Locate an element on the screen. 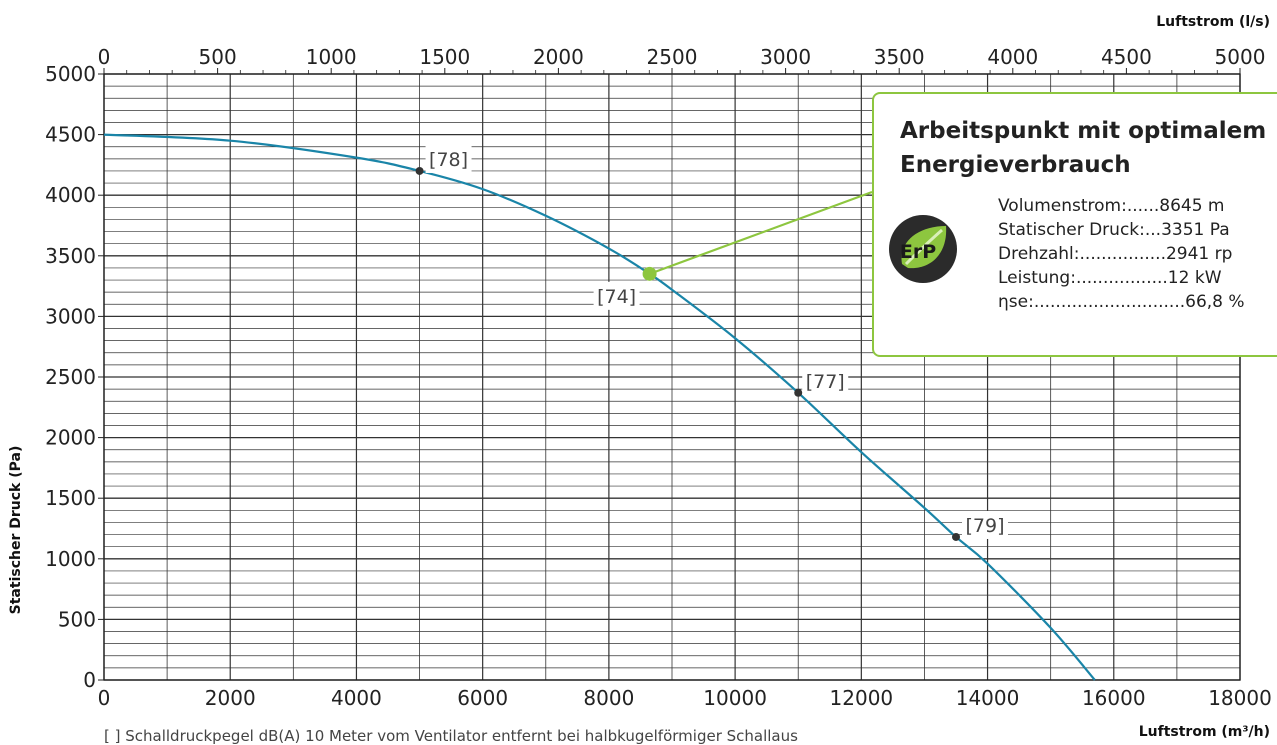 The image size is (1277, 745). erp-badge-text: ErP is located at coordinates (918, 252).